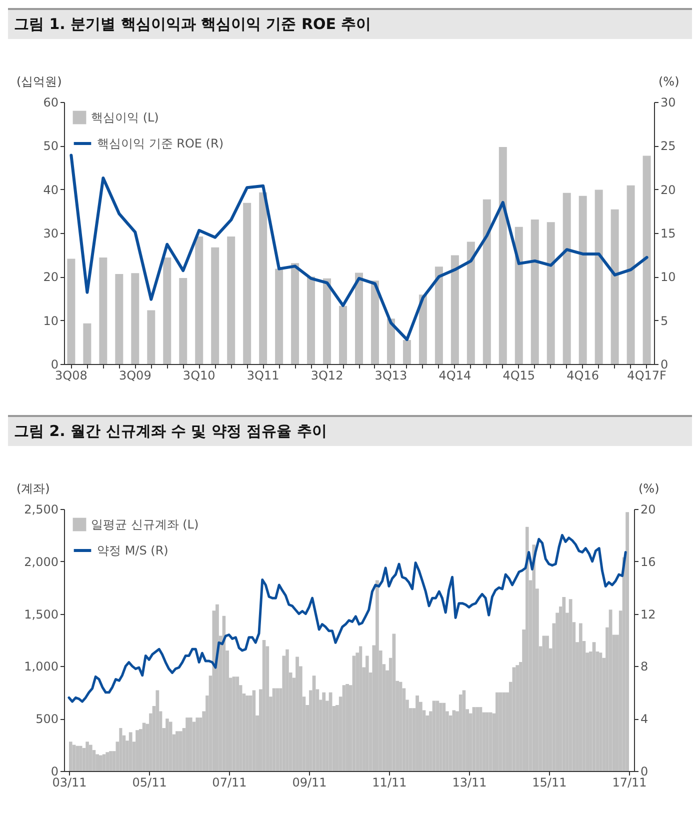 This screenshot has height=840, width=700. What do you see at coordinates (263, 375) in the screenshot?
I see `x-tick-label: 3Q11` at bounding box center [263, 375].